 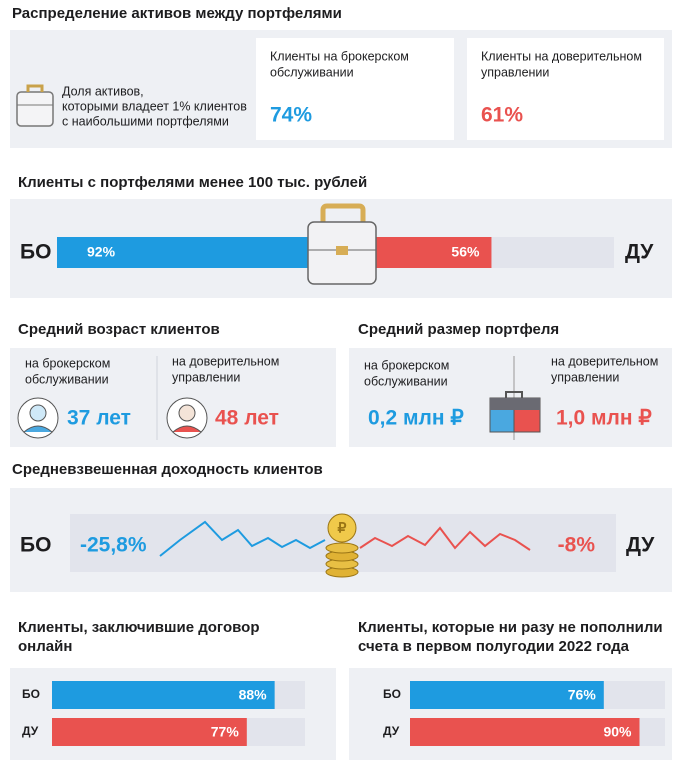 What do you see at coordinates (247, 418) in the screenshot?
I see `item-value: 48 лет` at bounding box center [247, 418].